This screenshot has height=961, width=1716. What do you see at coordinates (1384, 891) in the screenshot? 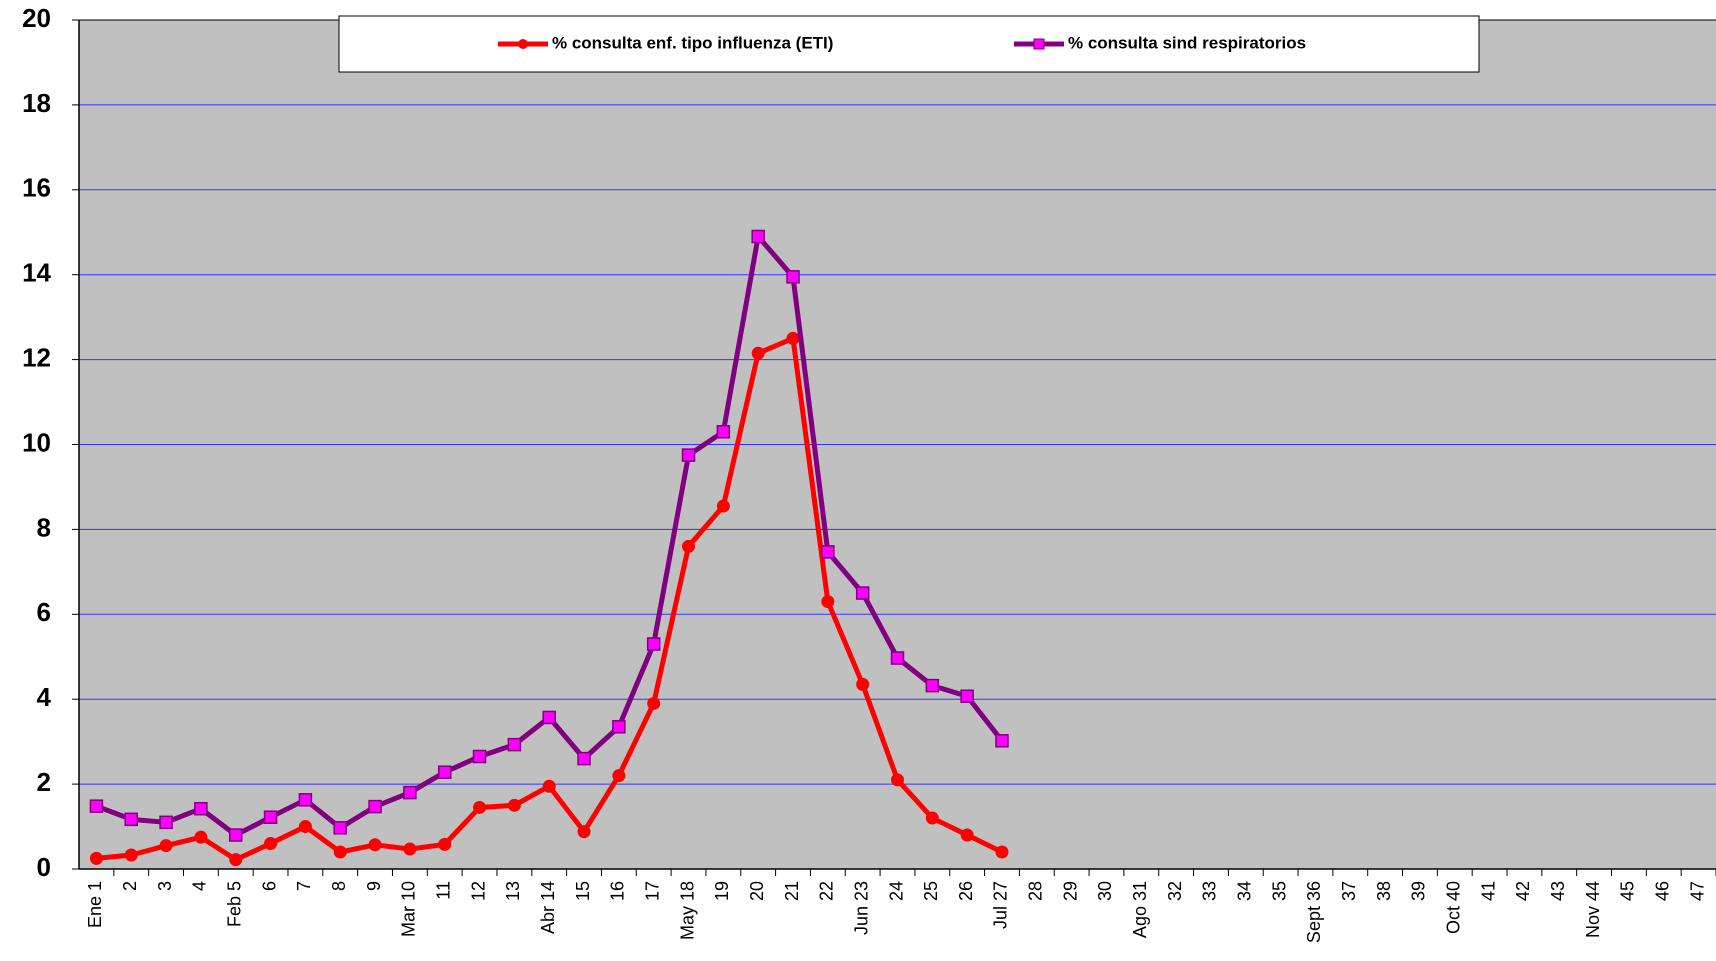
I see `x-tick-label: 38` at bounding box center [1384, 891].